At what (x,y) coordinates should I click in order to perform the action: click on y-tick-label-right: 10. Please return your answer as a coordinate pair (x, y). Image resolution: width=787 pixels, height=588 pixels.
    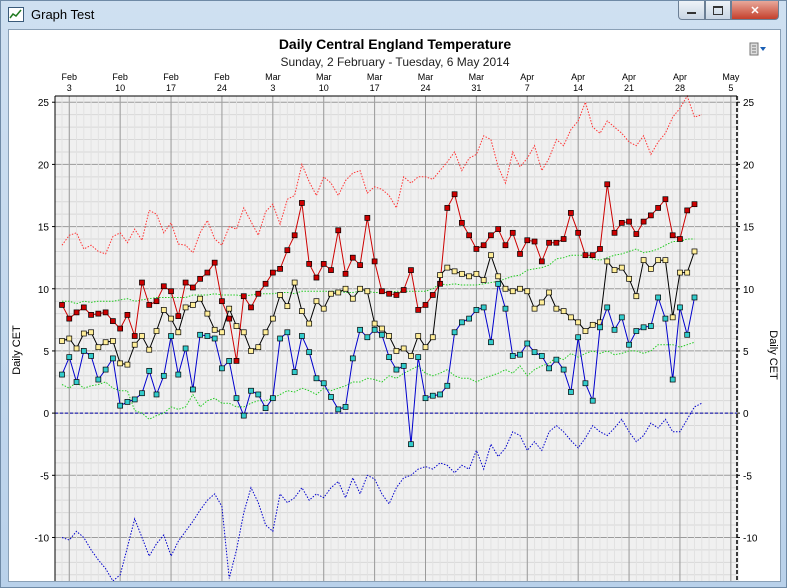
    Looking at the image, I should click on (749, 290).